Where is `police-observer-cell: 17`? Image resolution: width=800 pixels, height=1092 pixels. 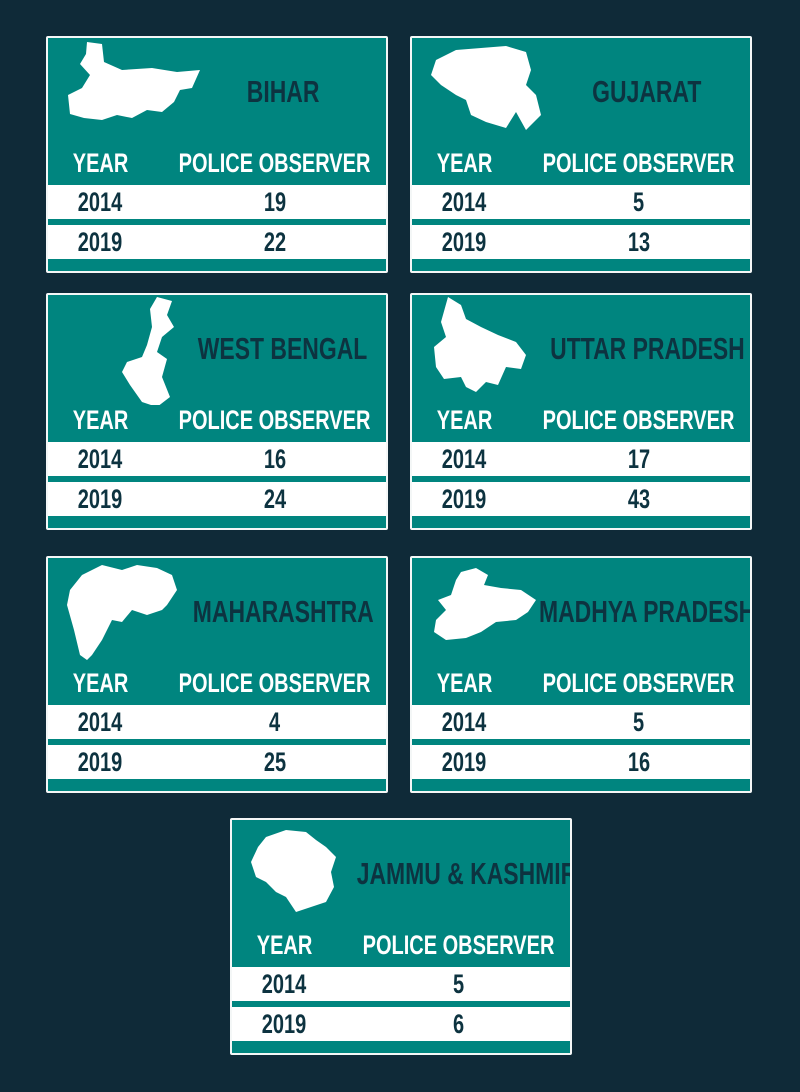 police-observer-cell: 17 is located at coordinates (639, 459).